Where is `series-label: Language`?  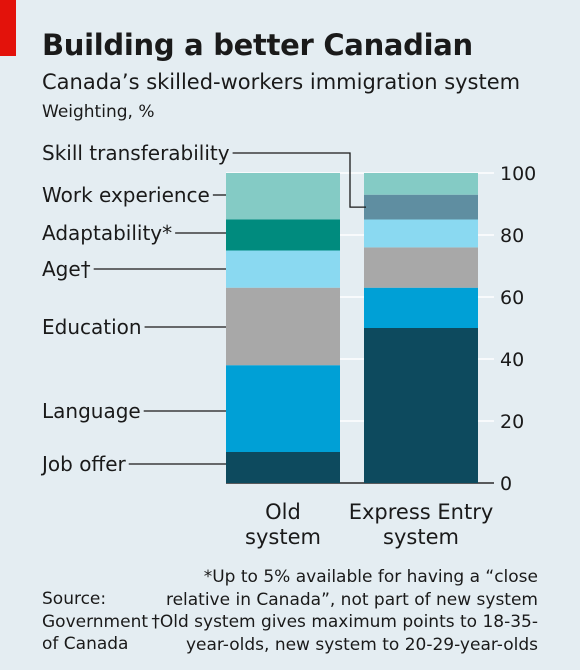 series-label: Language is located at coordinates (91, 411).